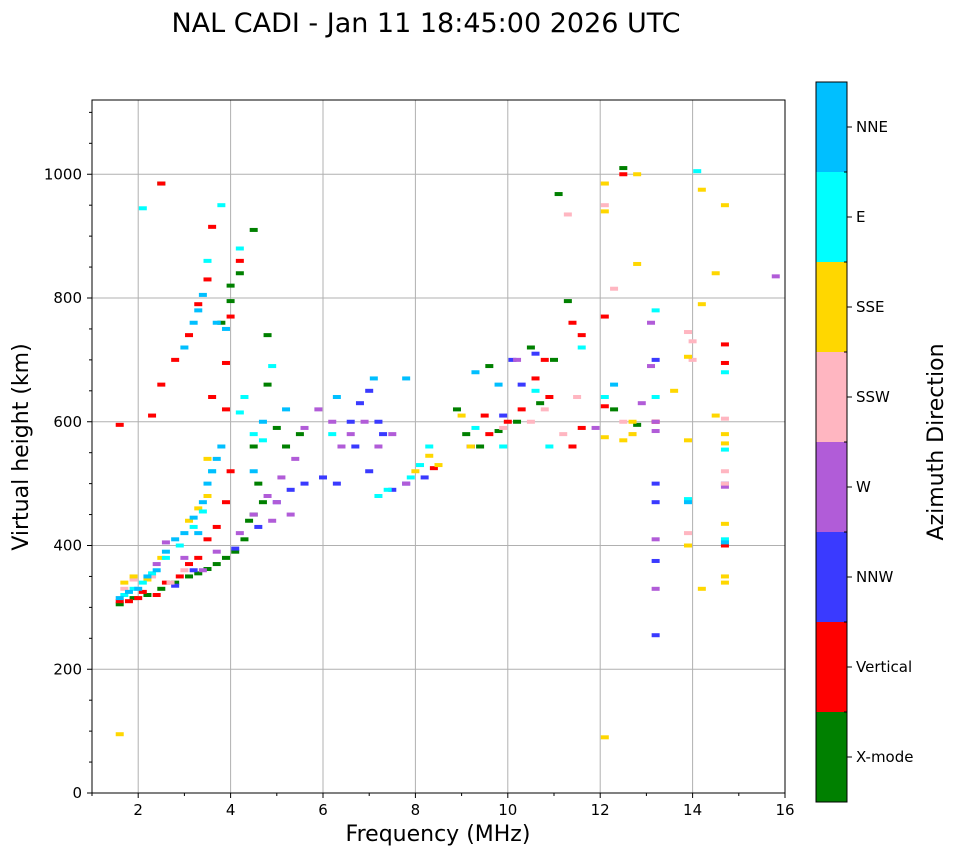 This screenshot has height=857, width=958. What do you see at coordinates (67, 298) in the screenshot?
I see `y-tick-label: 800` at bounding box center [67, 298].